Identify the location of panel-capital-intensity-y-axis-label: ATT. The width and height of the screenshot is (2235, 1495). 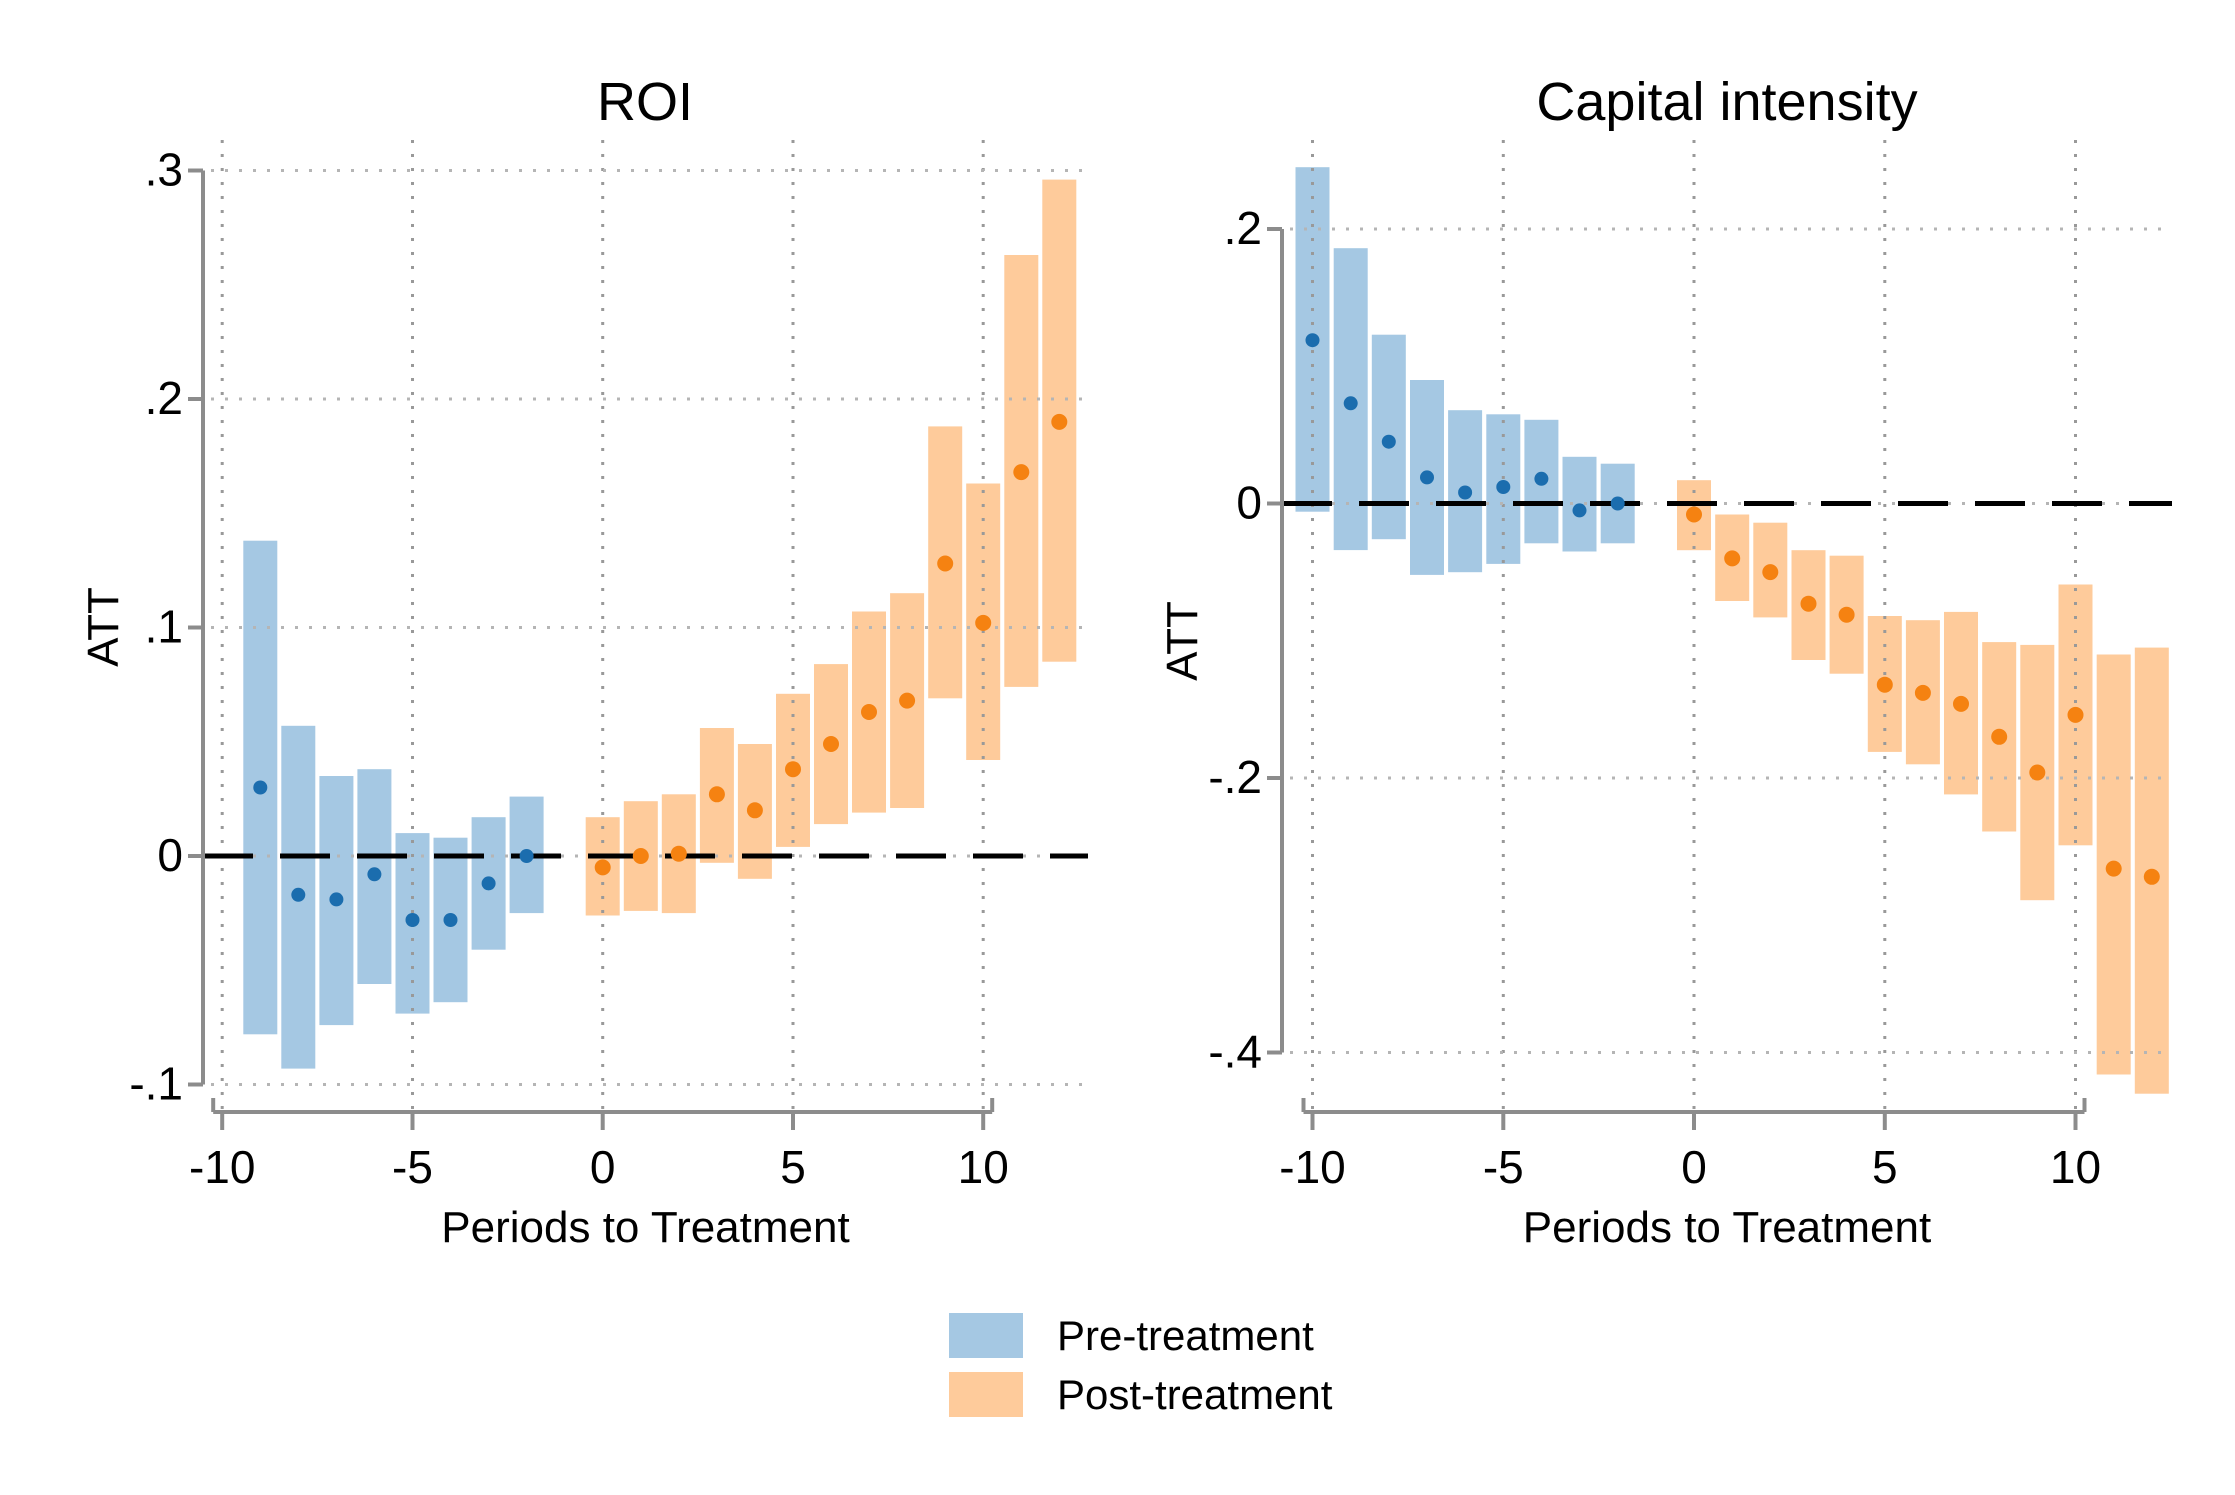
(1182, 641).